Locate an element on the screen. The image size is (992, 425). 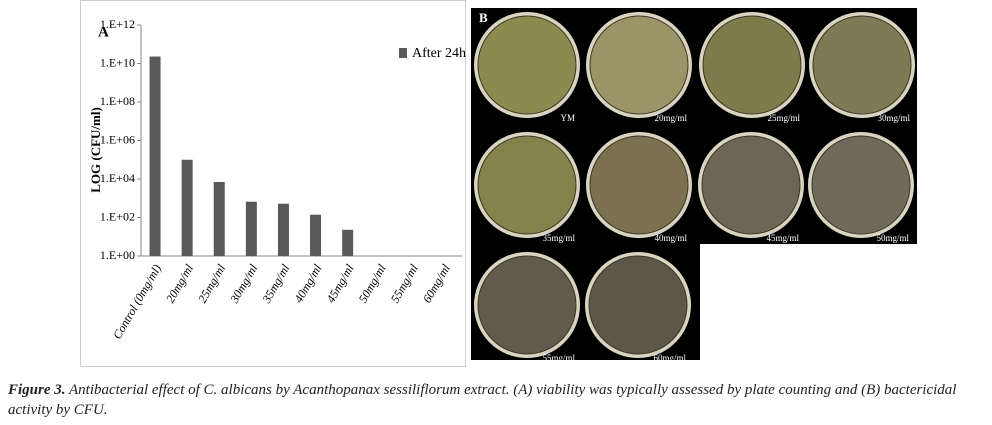
plate-label: 30mg/ml is located at coordinates (893, 118).